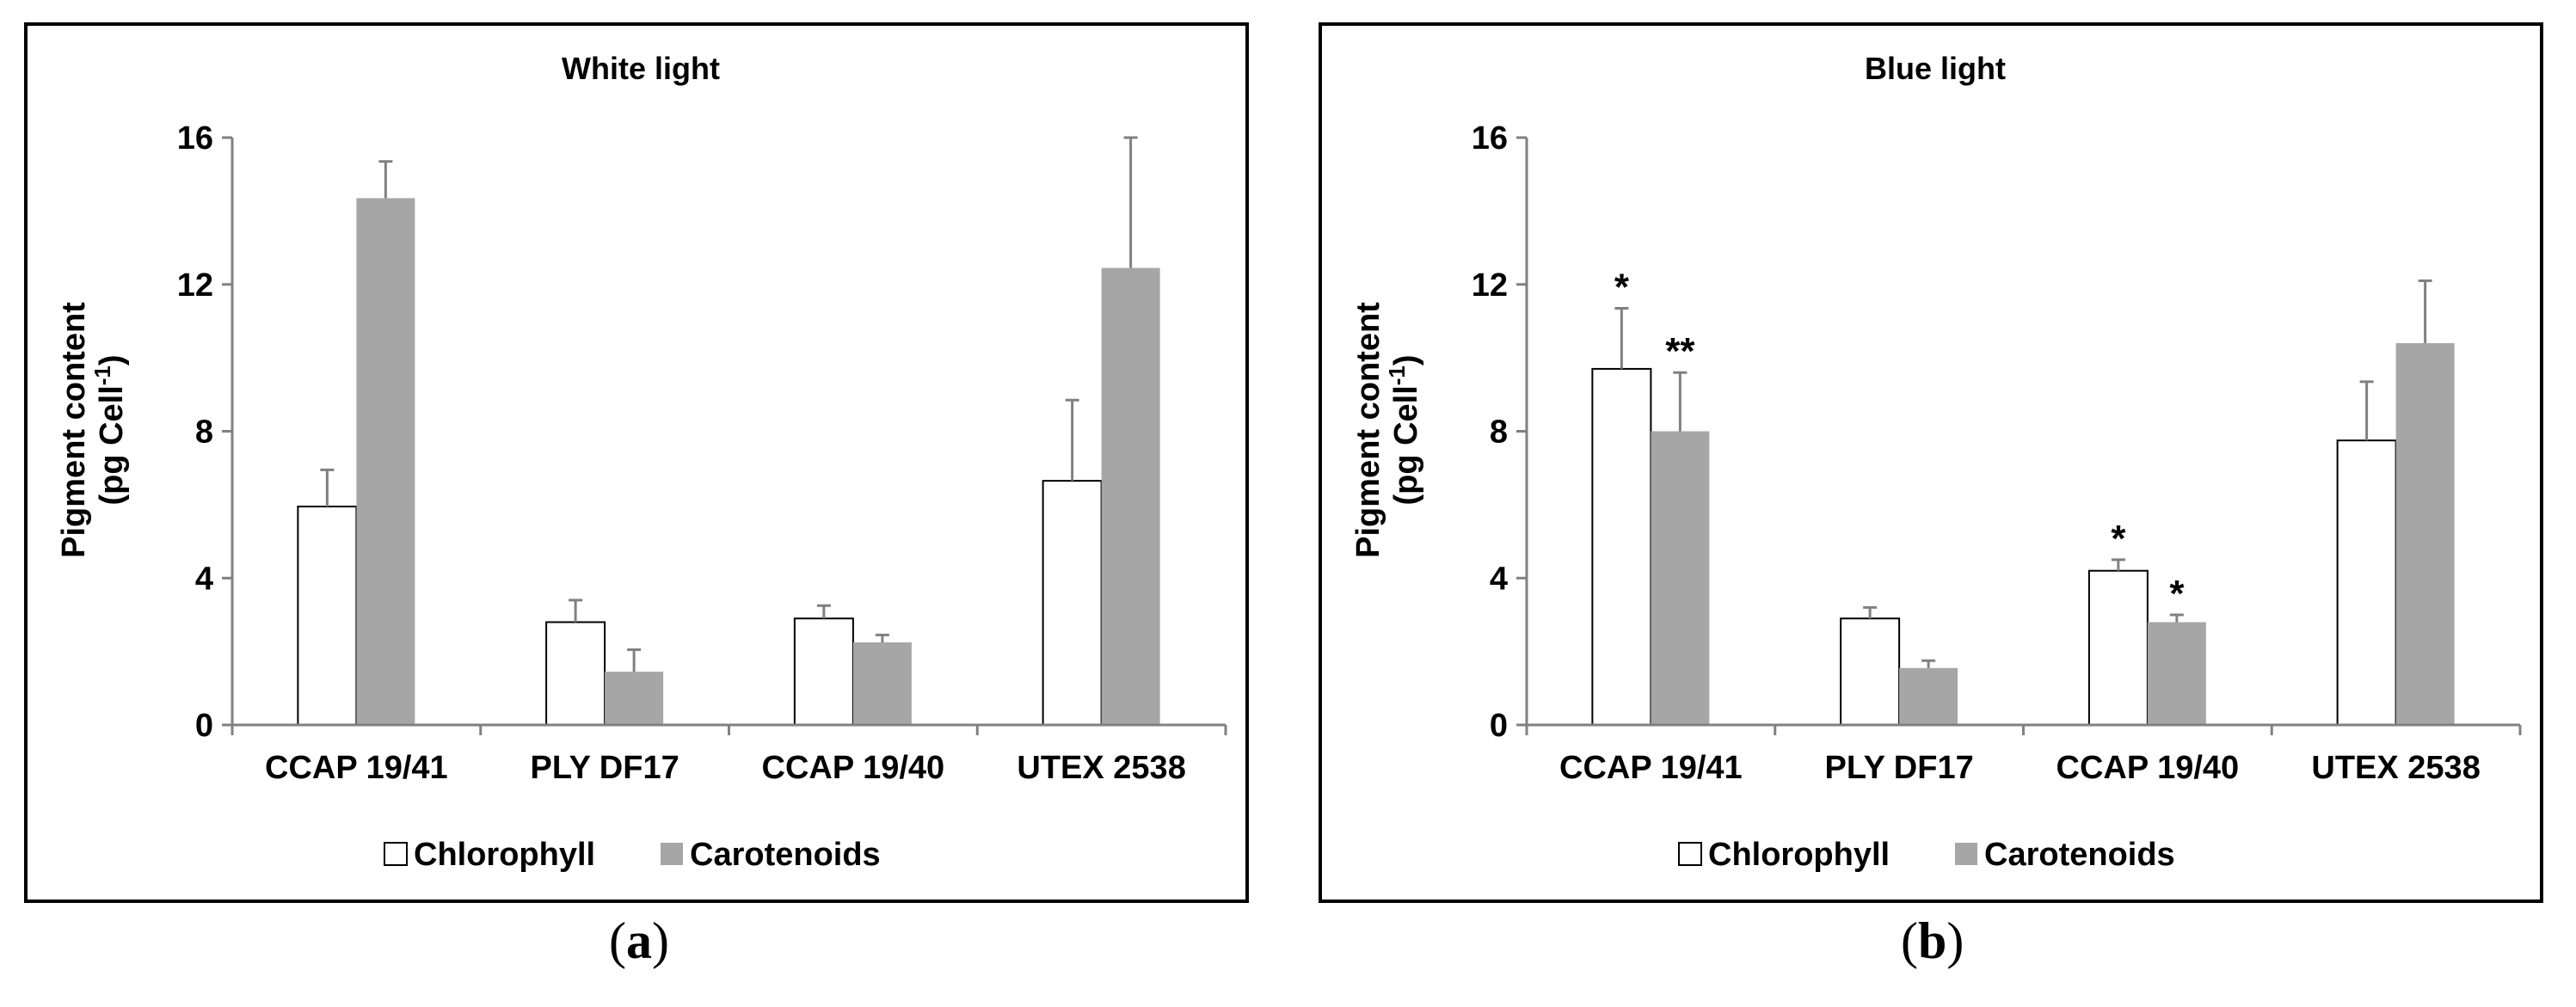  I want to click on panel-caption-a: (a), so click(639, 941).